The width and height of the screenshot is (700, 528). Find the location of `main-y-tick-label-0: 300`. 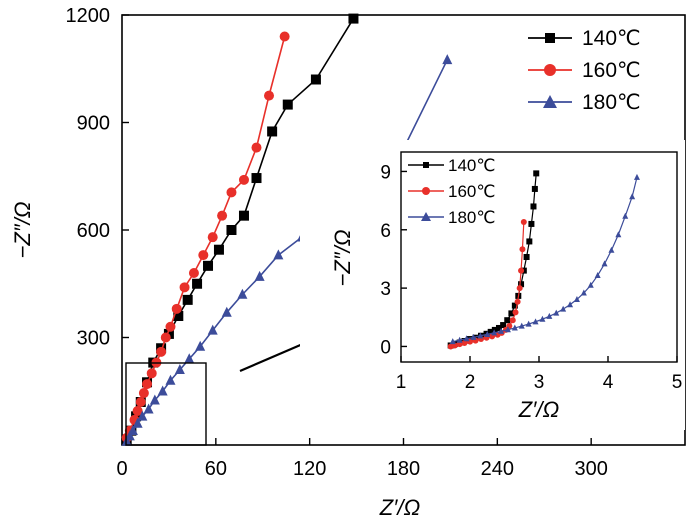

main-y-tick-label-0: 300 is located at coordinates (93, 339).